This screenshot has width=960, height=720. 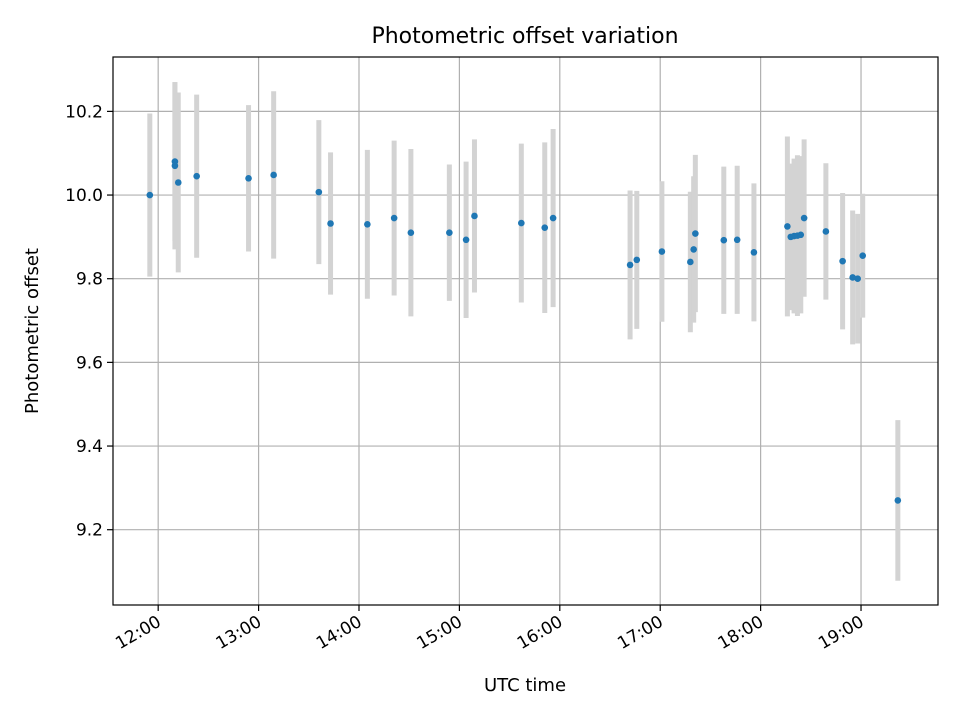 What do you see at coordinates (89, 531) in the screenshot?
I see `y-tick-label: 9.2` at bounding box center [89, 531].